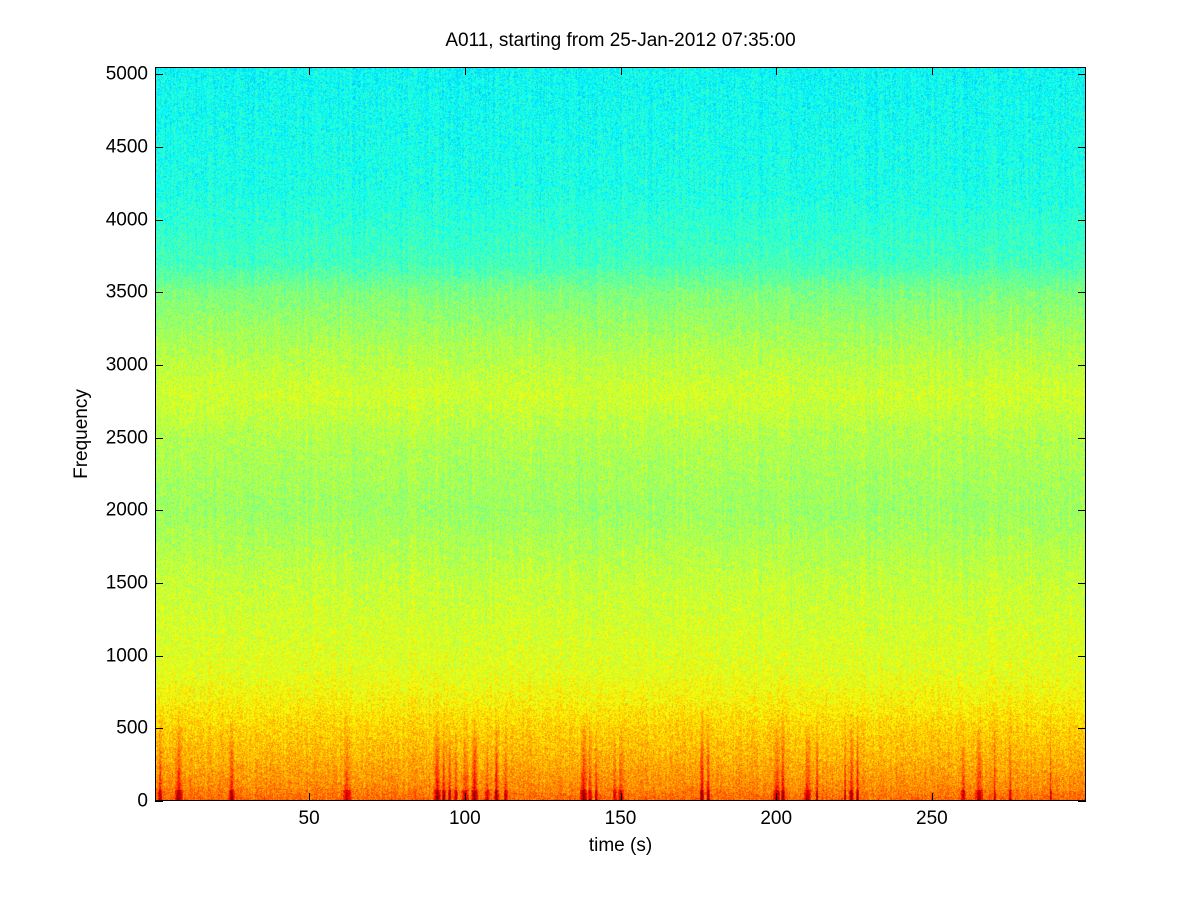 This screenshot has height=900, width=1200. What do you see at coordinates (932, 818) in the screenshot?
I see `x-tick-label: 250` at bounding box center [932, 818].